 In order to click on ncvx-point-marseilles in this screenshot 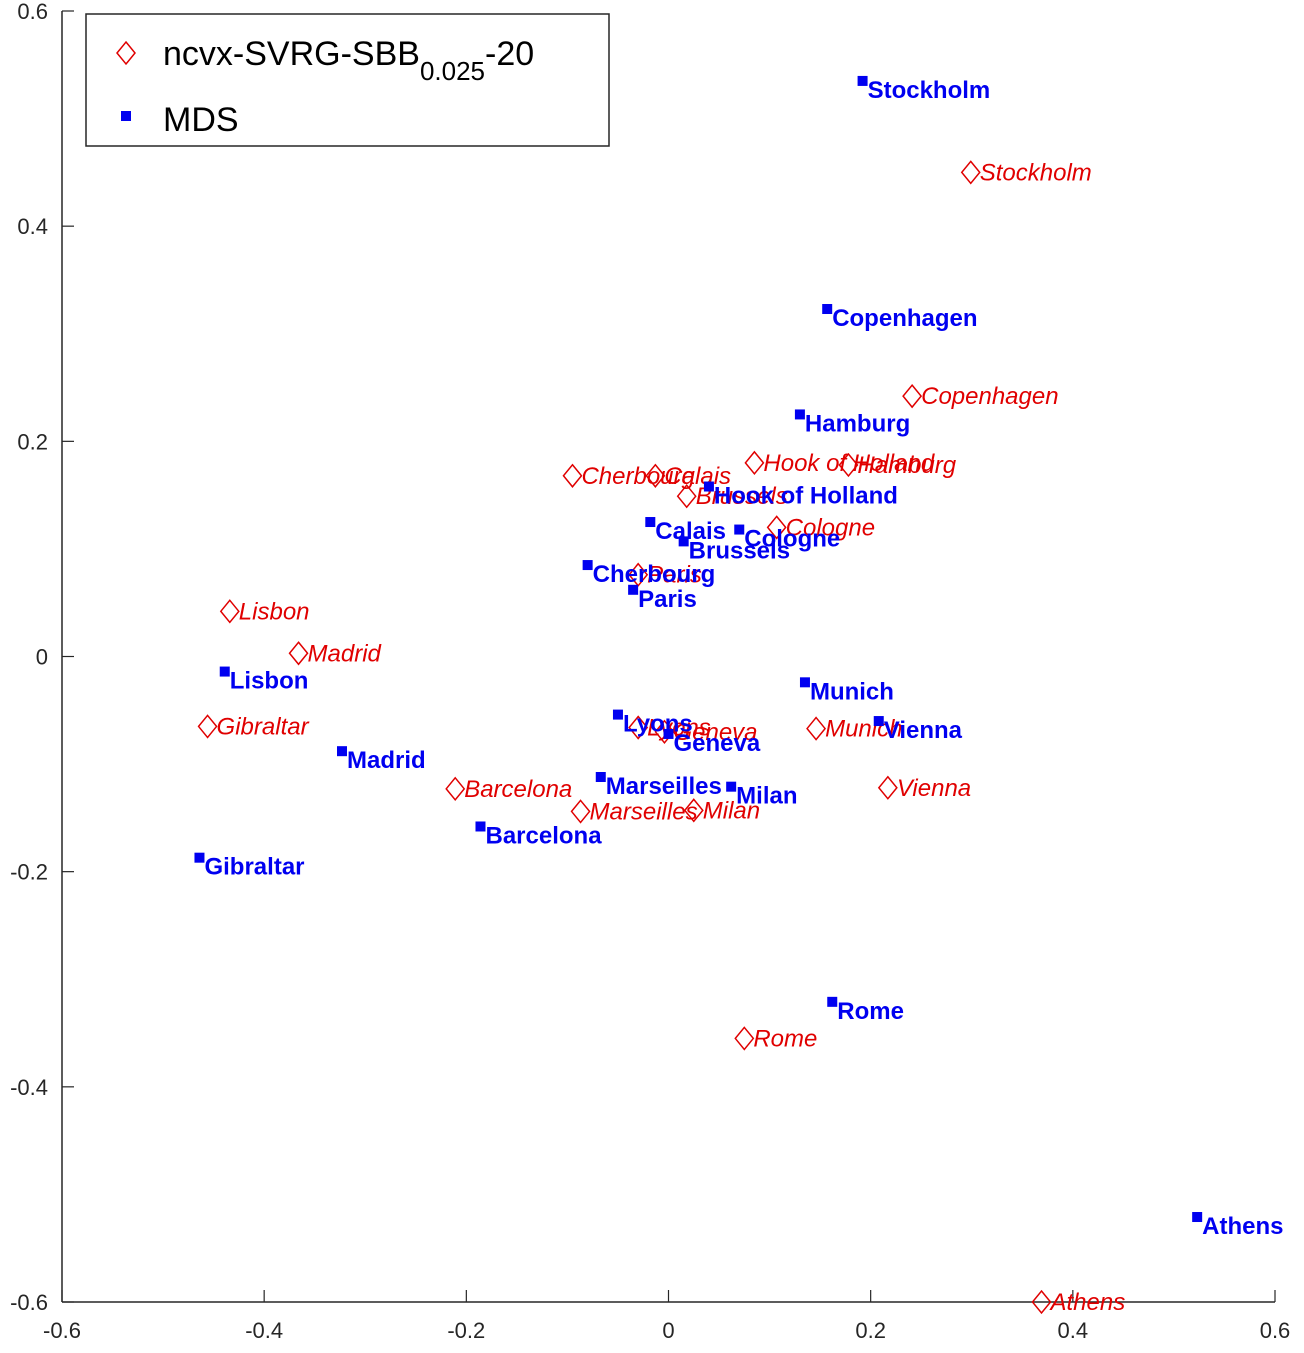, I will do `click(580, 811)`.